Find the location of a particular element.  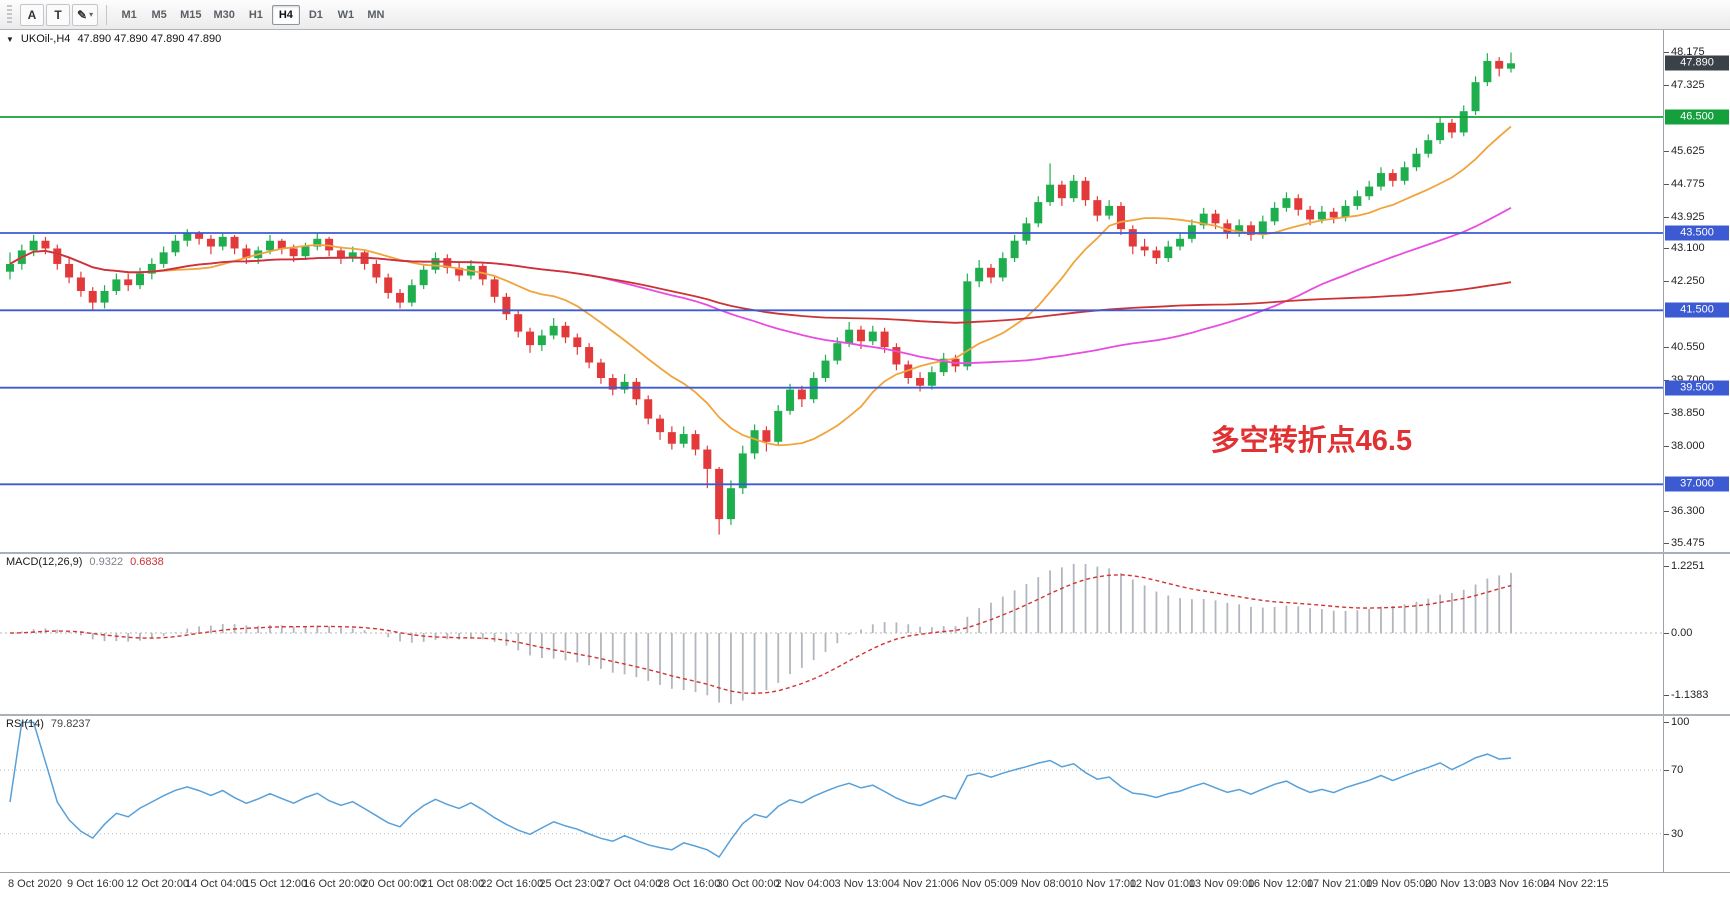

time-label: 12 Nov 01:00 is located at coordinates (1162, 884).